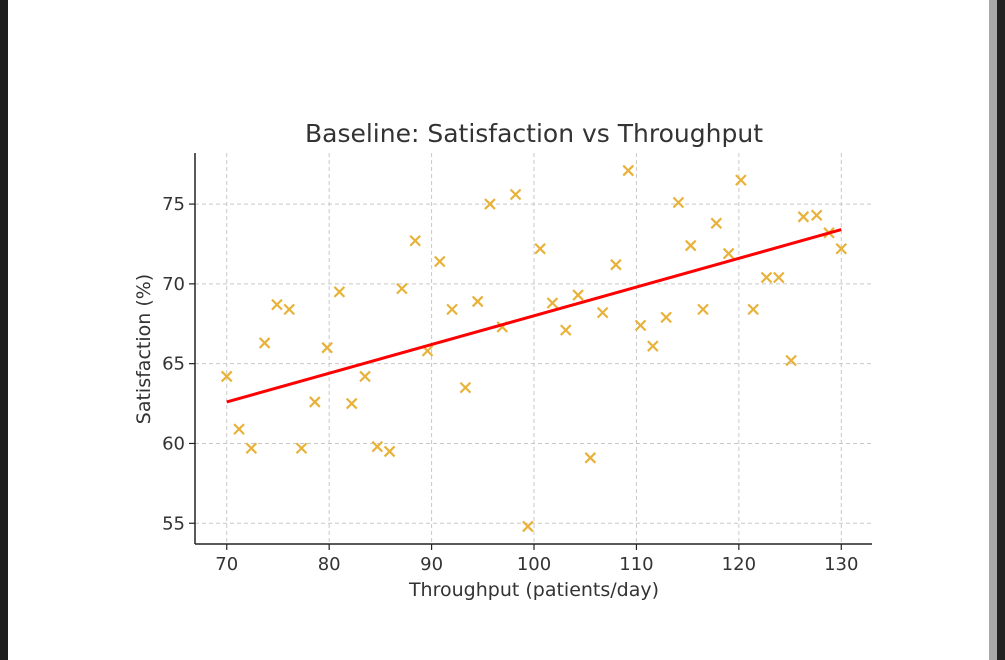 This screenshot has height=660, width=1005. What do you see at coordinates (173, 523) in the screenshot?
I see `y-tick-label: 55` at bounding box center [173, 523].